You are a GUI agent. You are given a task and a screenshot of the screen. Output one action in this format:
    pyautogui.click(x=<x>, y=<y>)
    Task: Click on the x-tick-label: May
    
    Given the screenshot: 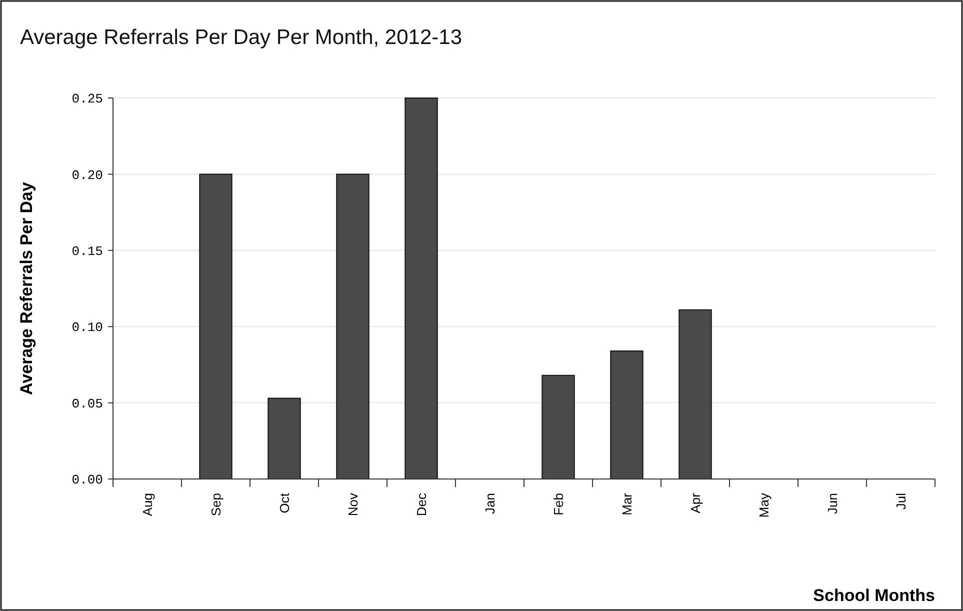 What is the action you would take?
    pyautogui.click(x=764, y=505)
    